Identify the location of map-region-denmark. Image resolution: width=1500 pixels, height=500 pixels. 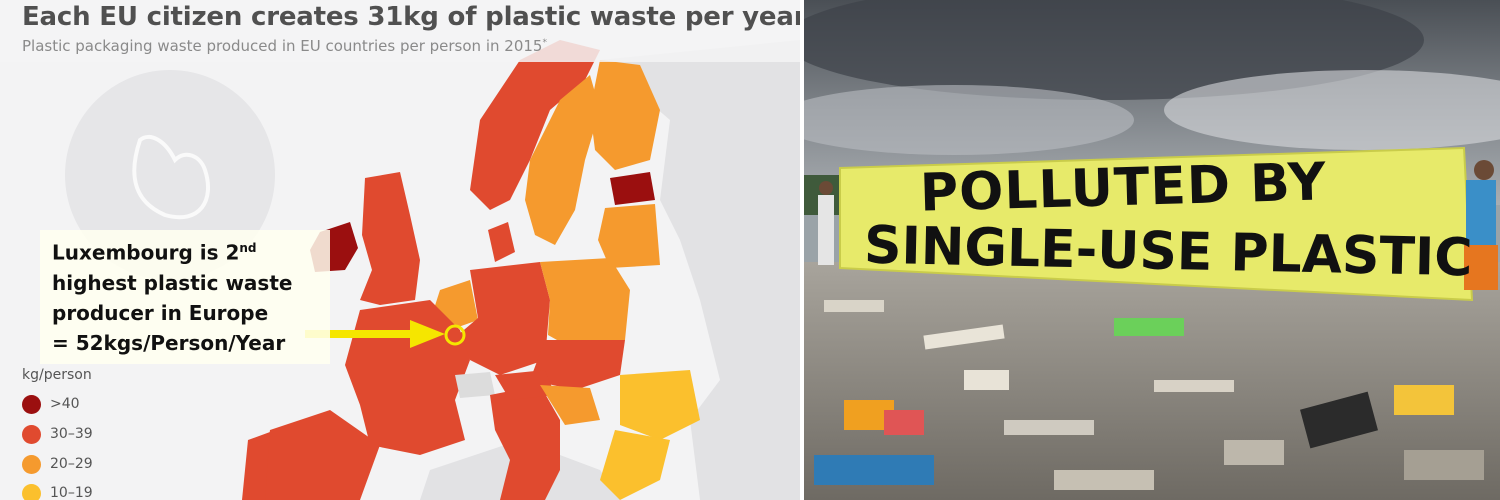
(501, 242).